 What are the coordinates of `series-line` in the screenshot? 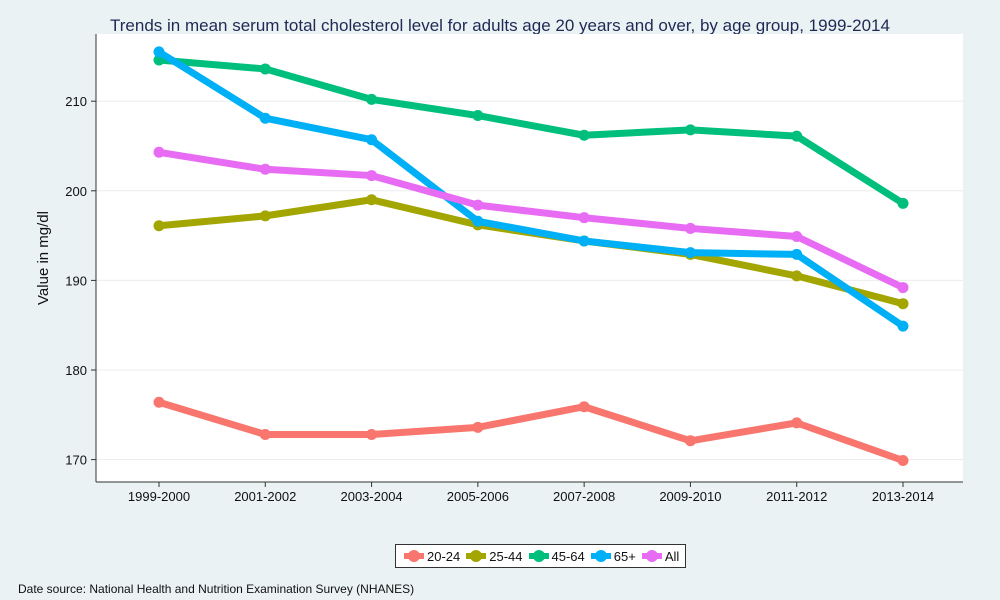 It's located at (531, 431).